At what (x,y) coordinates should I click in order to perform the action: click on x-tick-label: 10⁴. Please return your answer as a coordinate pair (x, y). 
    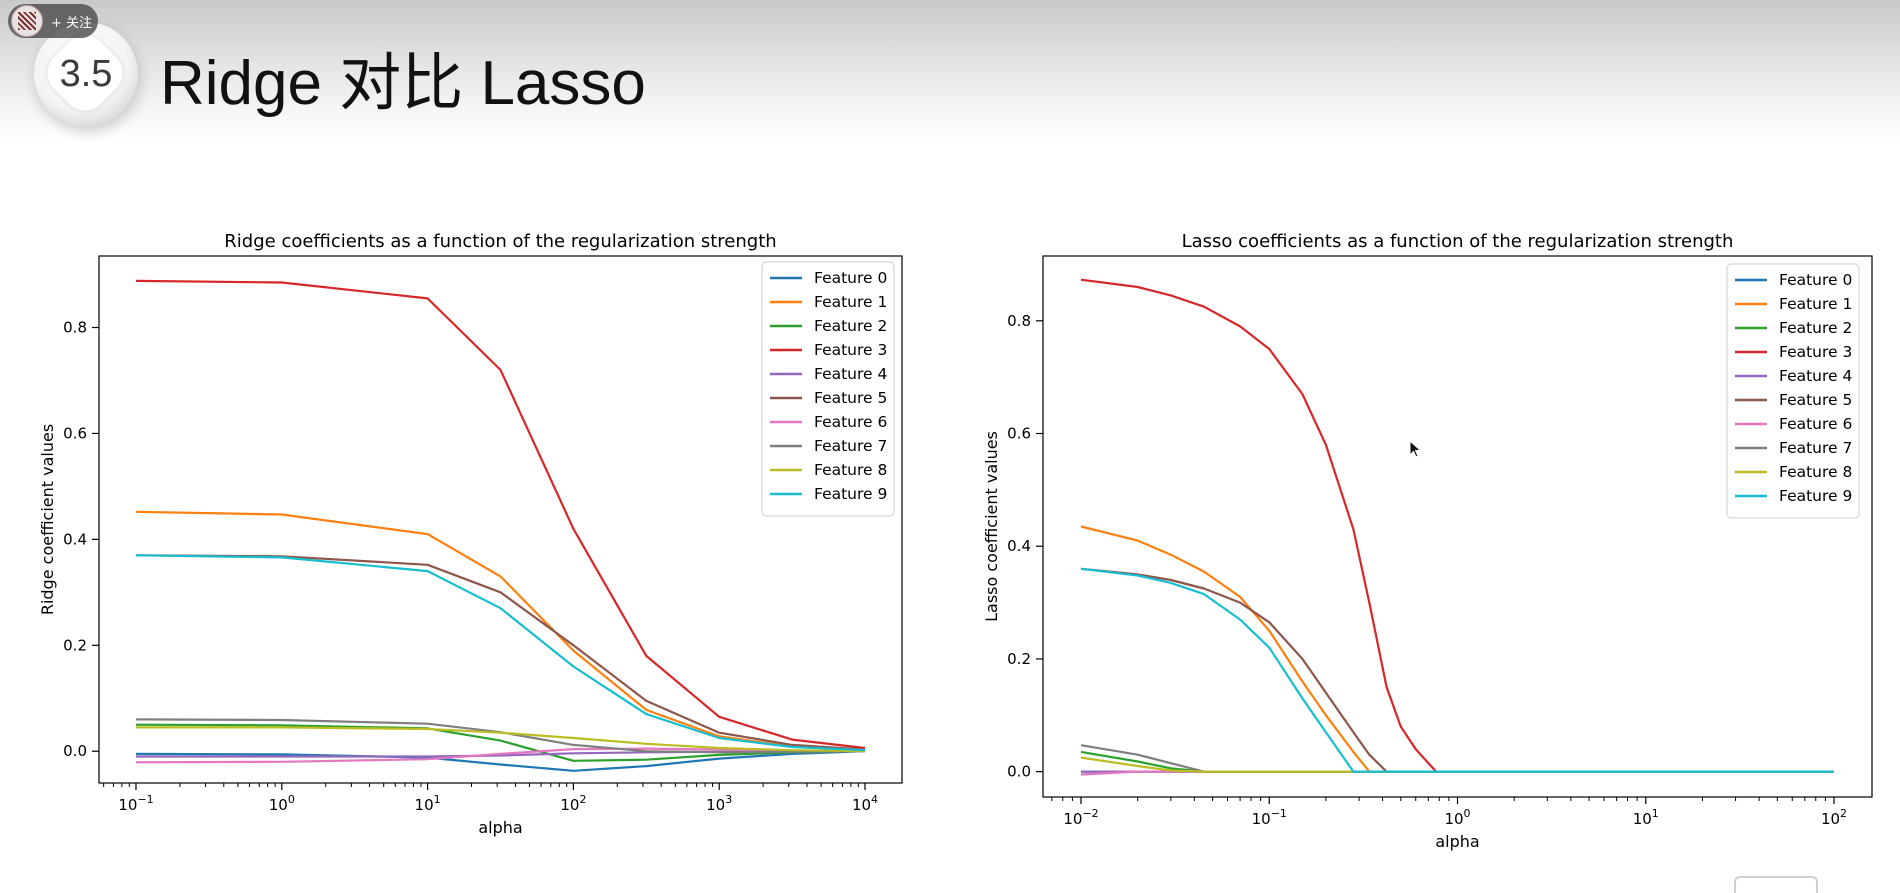
    Looking at the image, I should click on (865, 803).